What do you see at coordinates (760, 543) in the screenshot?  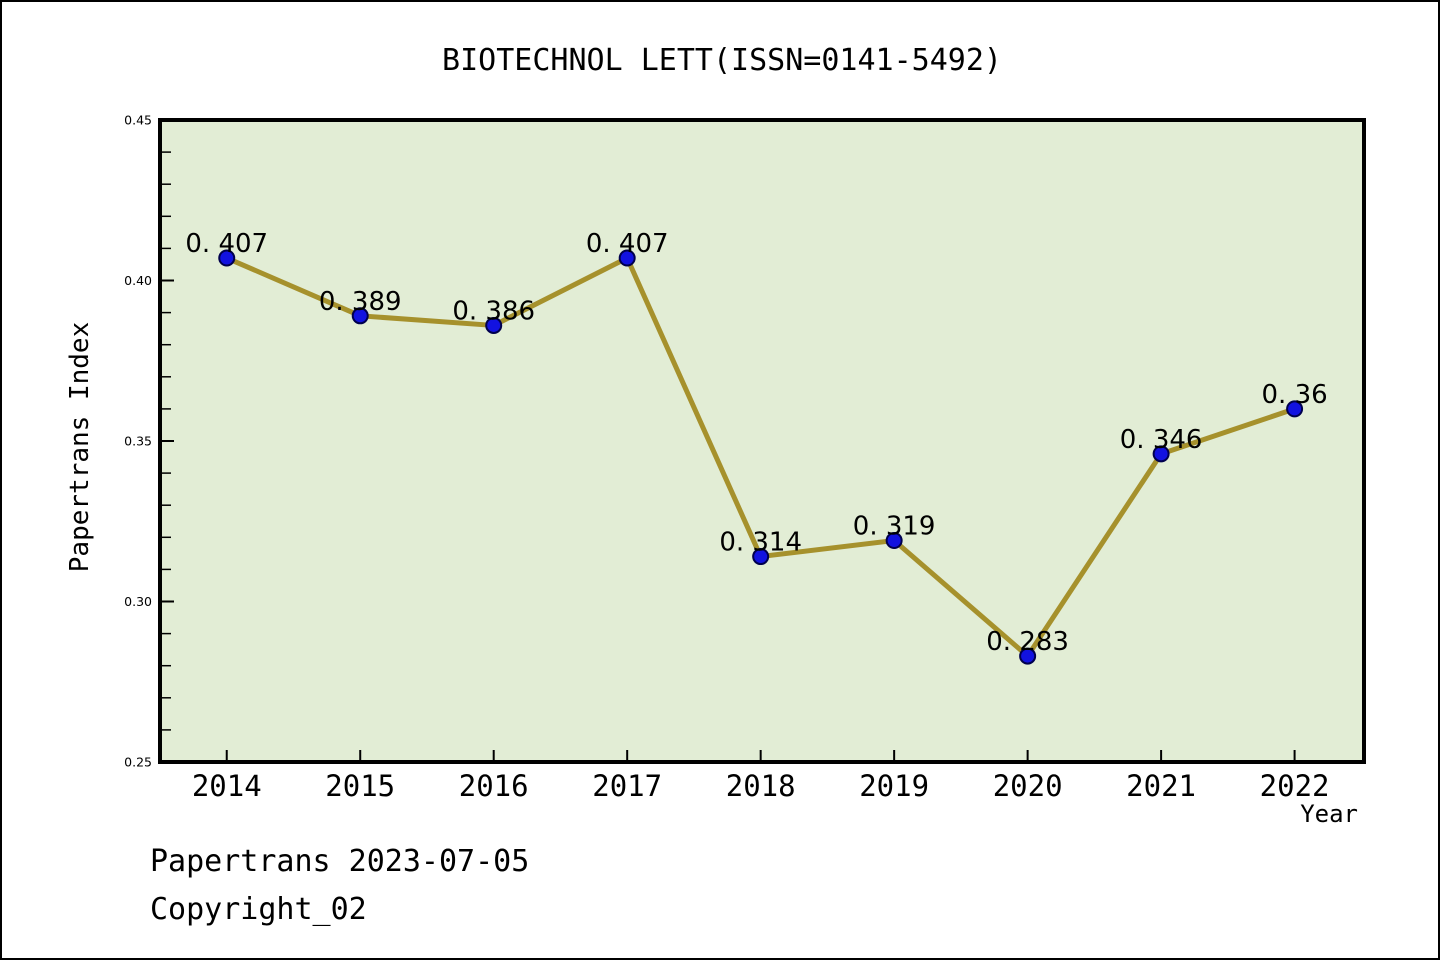 I see `data-point-label: 0. 314` at bounding box center [760, 543].